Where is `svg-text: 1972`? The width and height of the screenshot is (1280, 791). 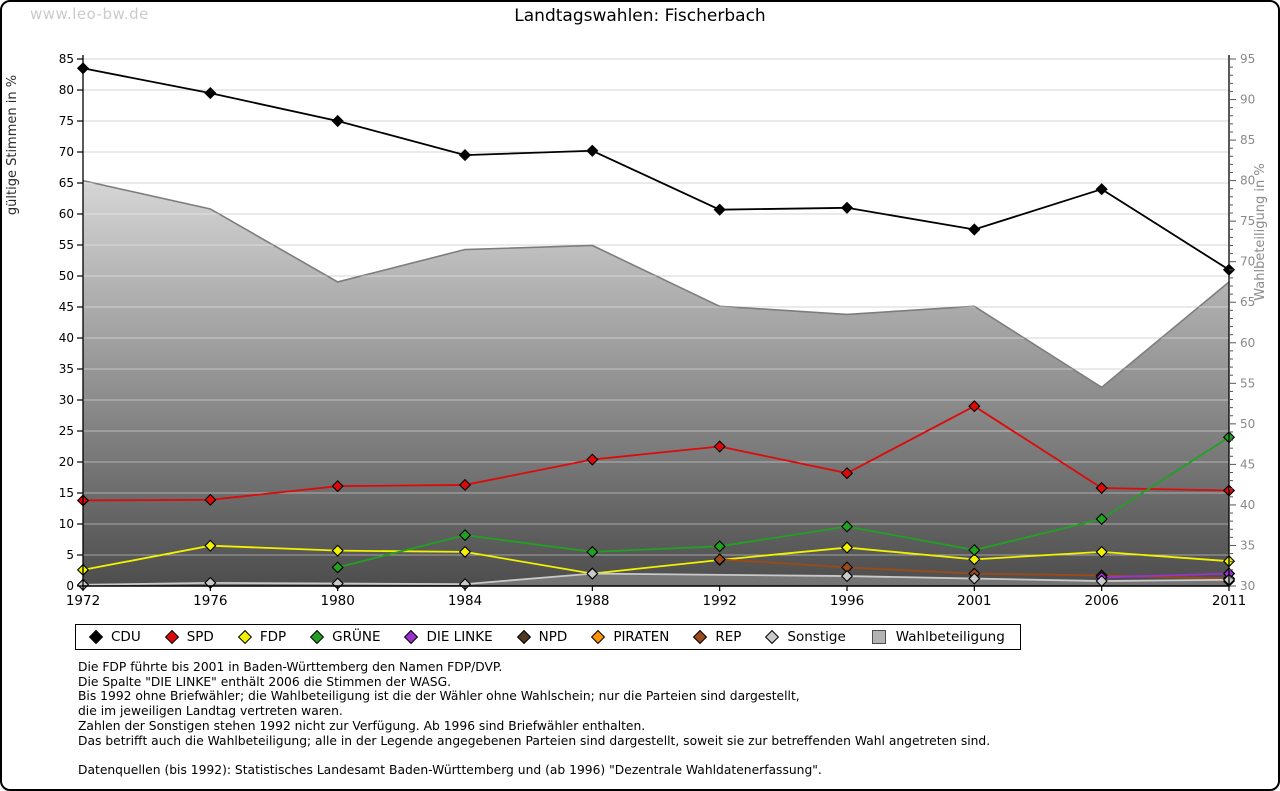
svg-text: 1972 is located at coordinates (83, 601).